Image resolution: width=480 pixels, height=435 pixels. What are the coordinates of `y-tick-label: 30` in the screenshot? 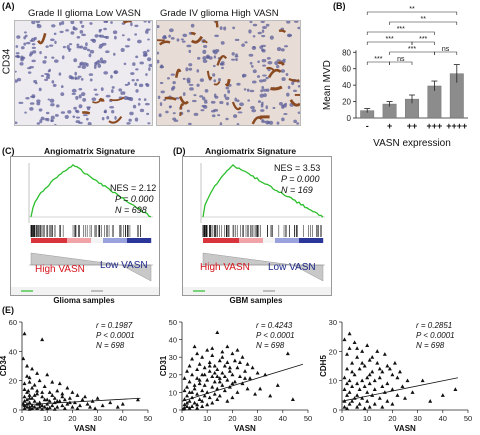 It's located at (173, 357).